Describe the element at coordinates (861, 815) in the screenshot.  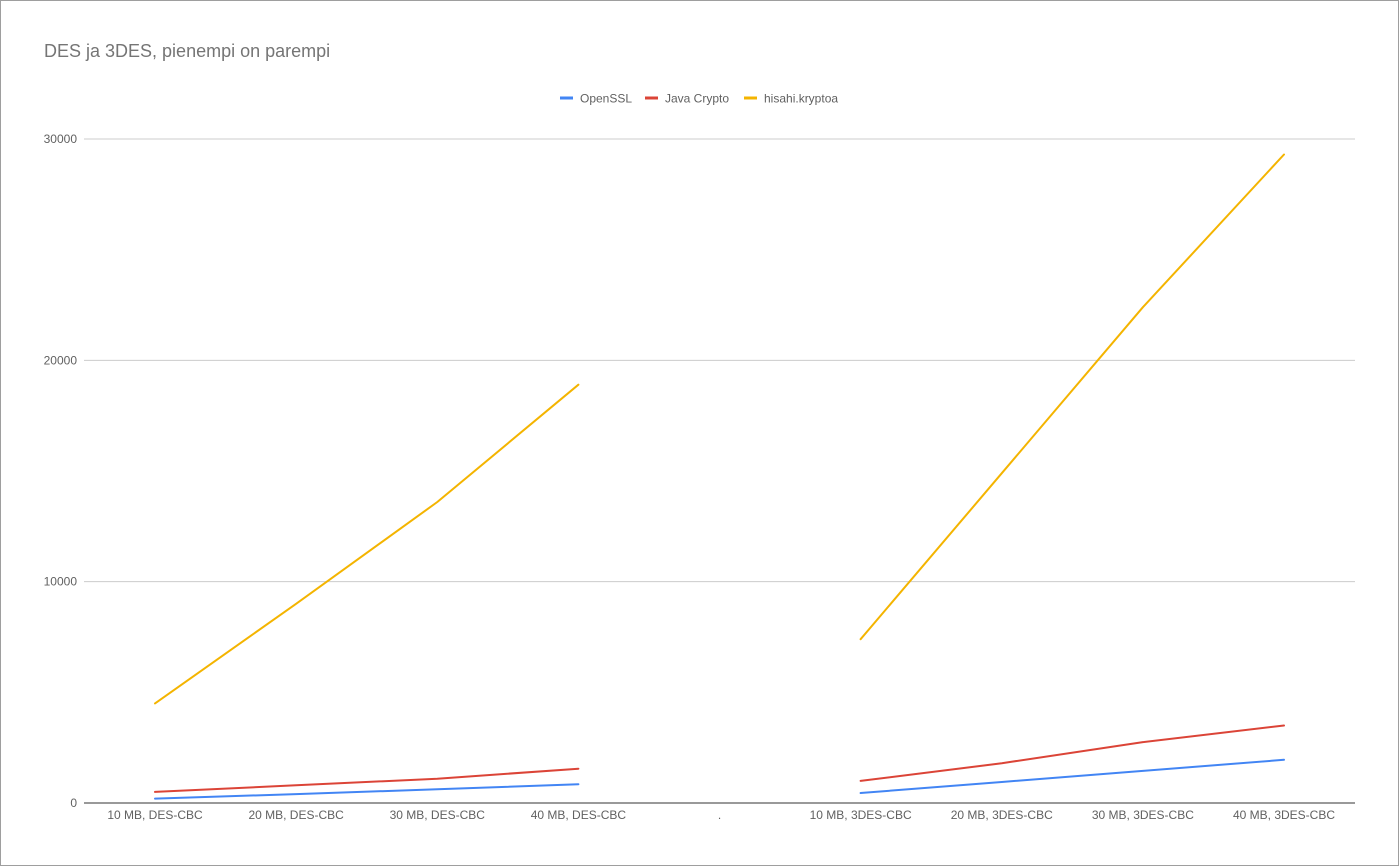
I see `x-tick-label: 10 MB, 3DES-CBC` at that location.